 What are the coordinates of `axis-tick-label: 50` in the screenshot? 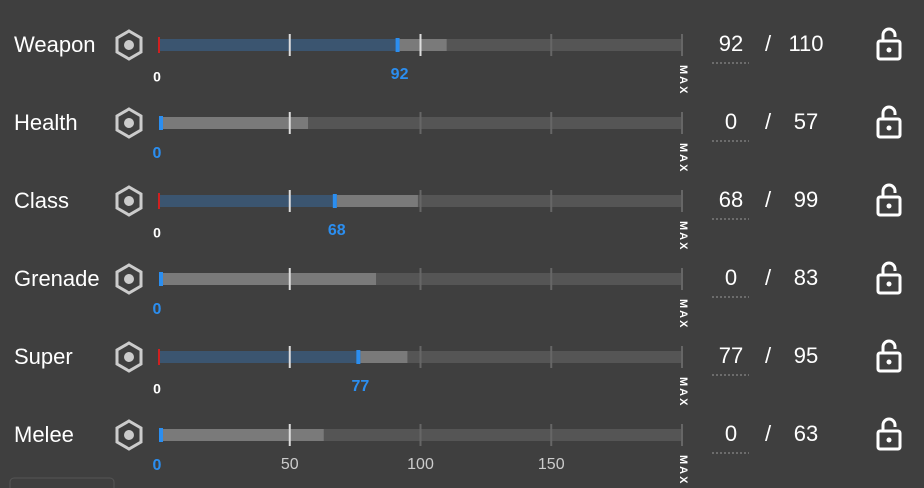 It's located at (290, 464).